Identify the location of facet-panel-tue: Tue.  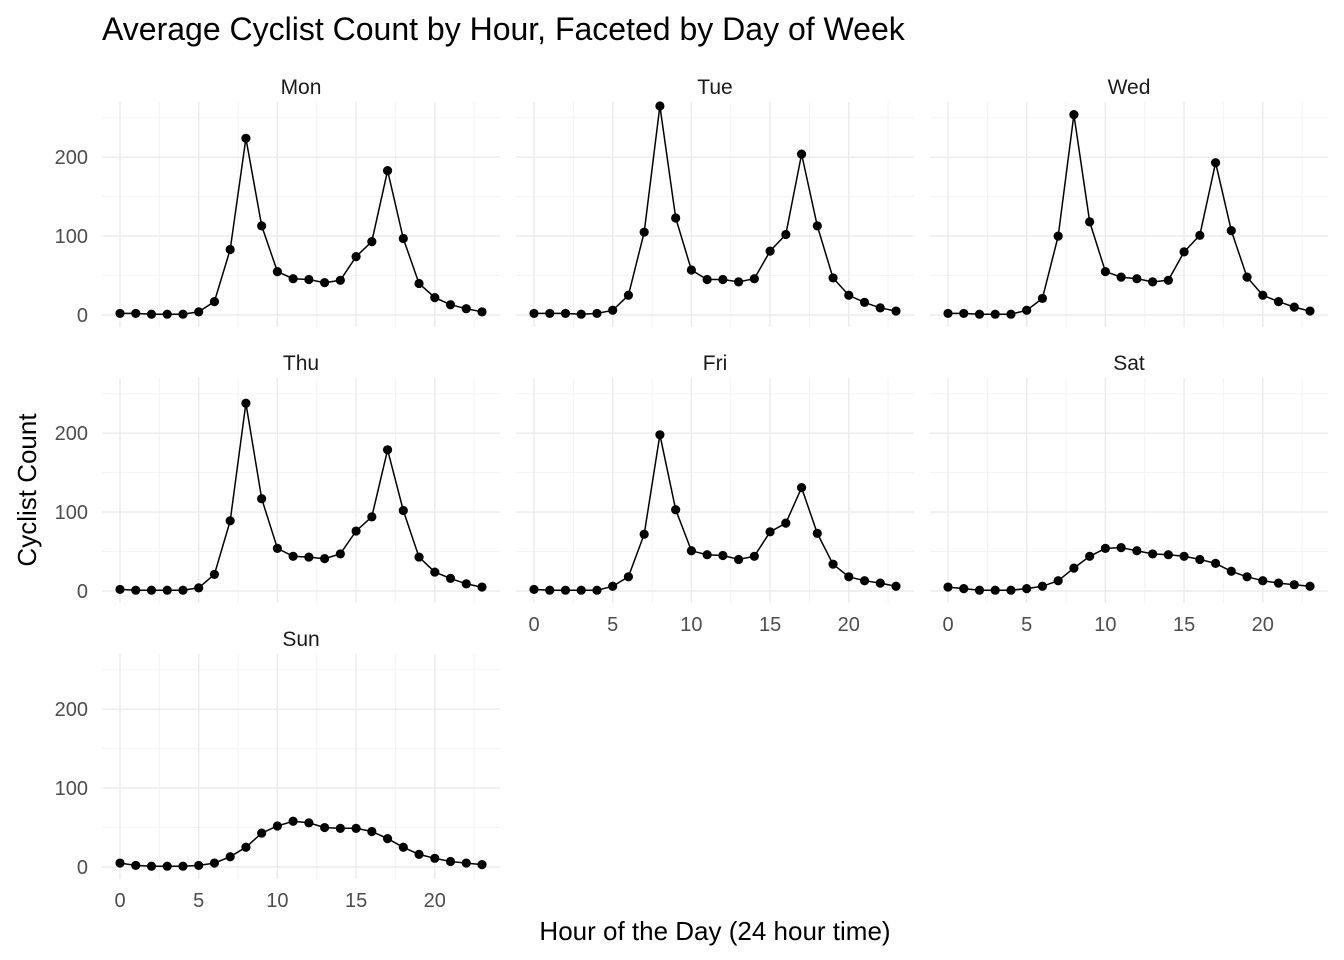
(715, 201).